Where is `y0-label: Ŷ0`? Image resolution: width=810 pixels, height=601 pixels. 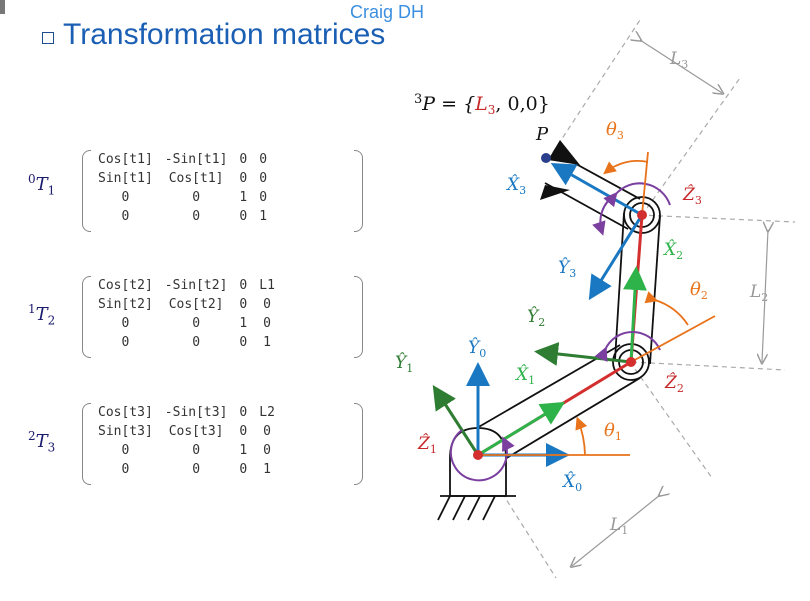 y0-label: Ŷ0 is located at coordinates (477, 348).